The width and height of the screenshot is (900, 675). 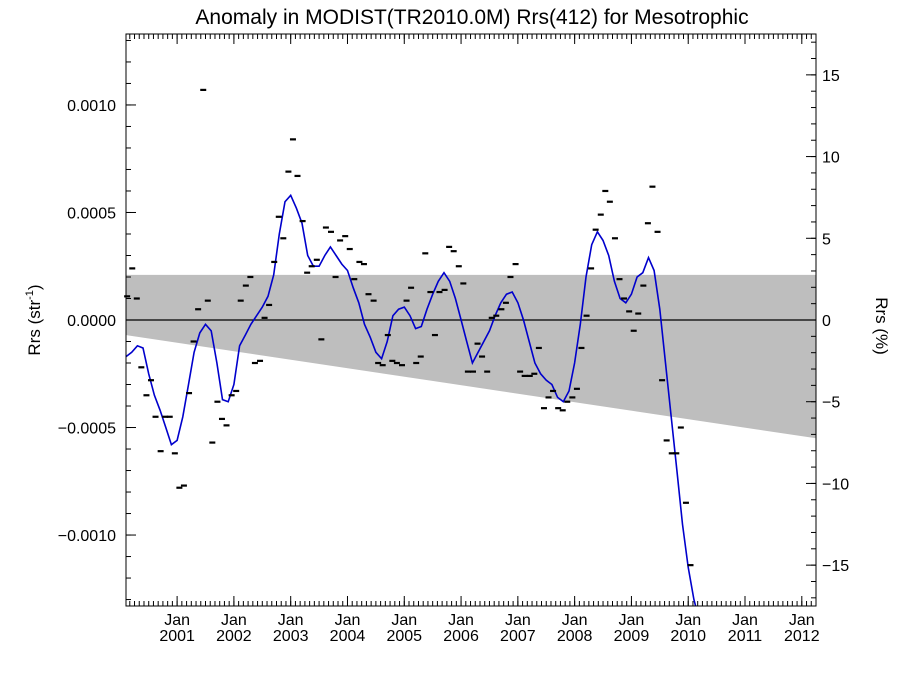 I want to click on y-right-tick-label: 5, so click(x=826, y=239).